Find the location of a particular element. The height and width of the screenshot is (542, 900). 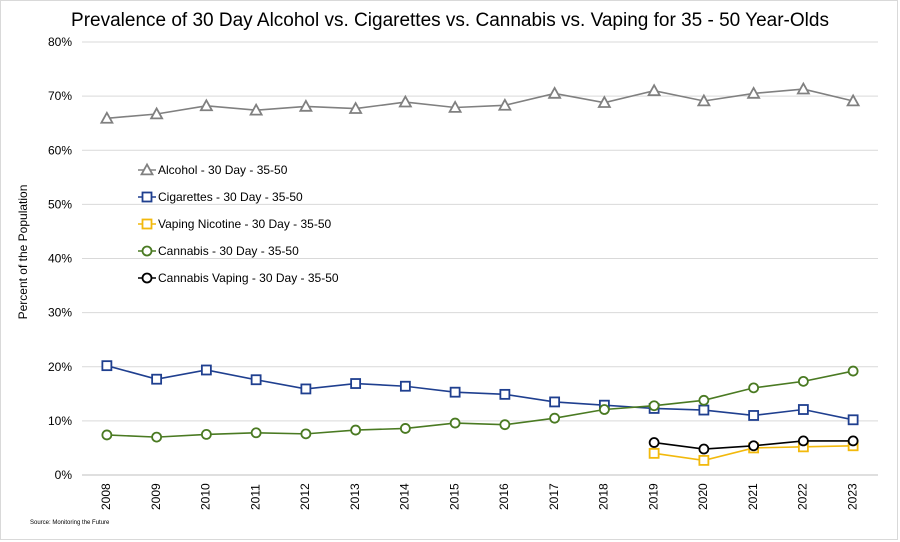

y-tick-label: 70% is located at coordinates (60, 96).